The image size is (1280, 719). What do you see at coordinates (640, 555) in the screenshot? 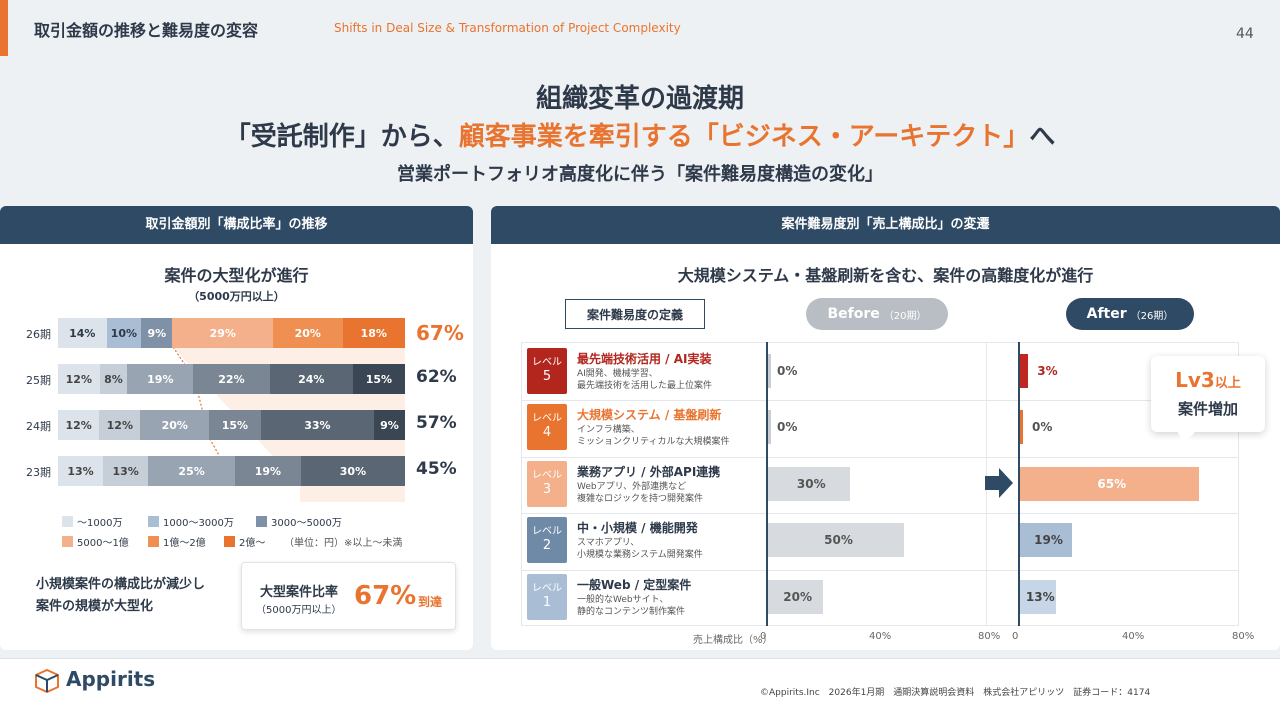
I see `level-desc: 小規模な業務システム開発案件` at bounding box center [640, 555].